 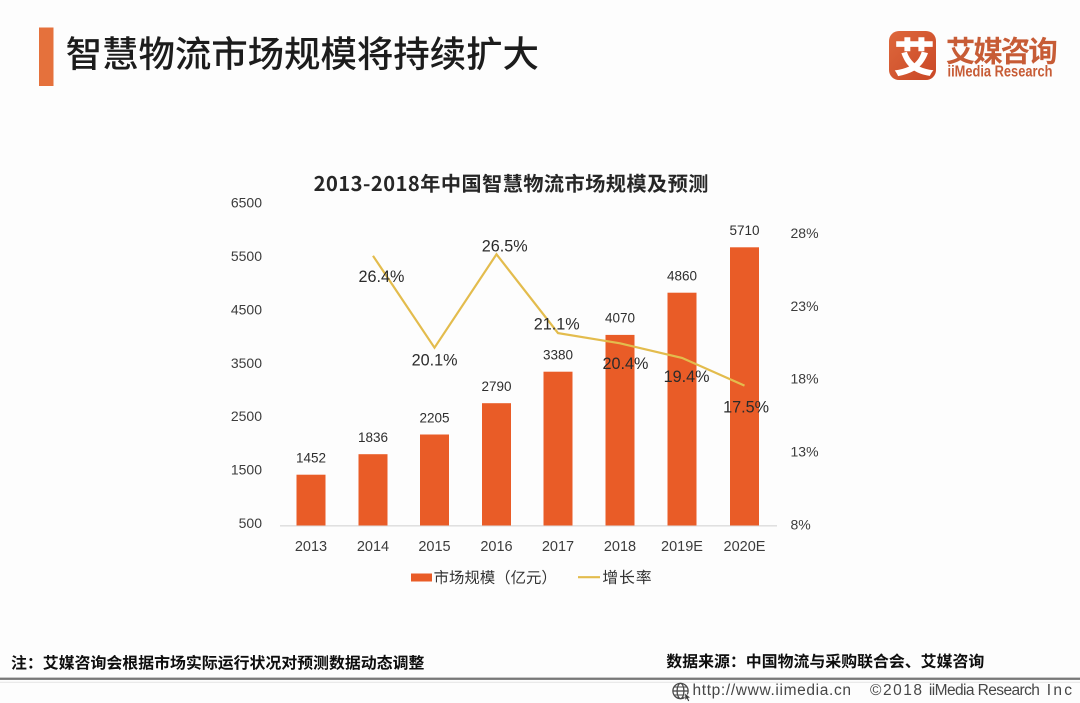 What do you see at coordinates (896, 690) in the screenshot?
I see `svg-text: ©2018` at bounding box center [896, 690].